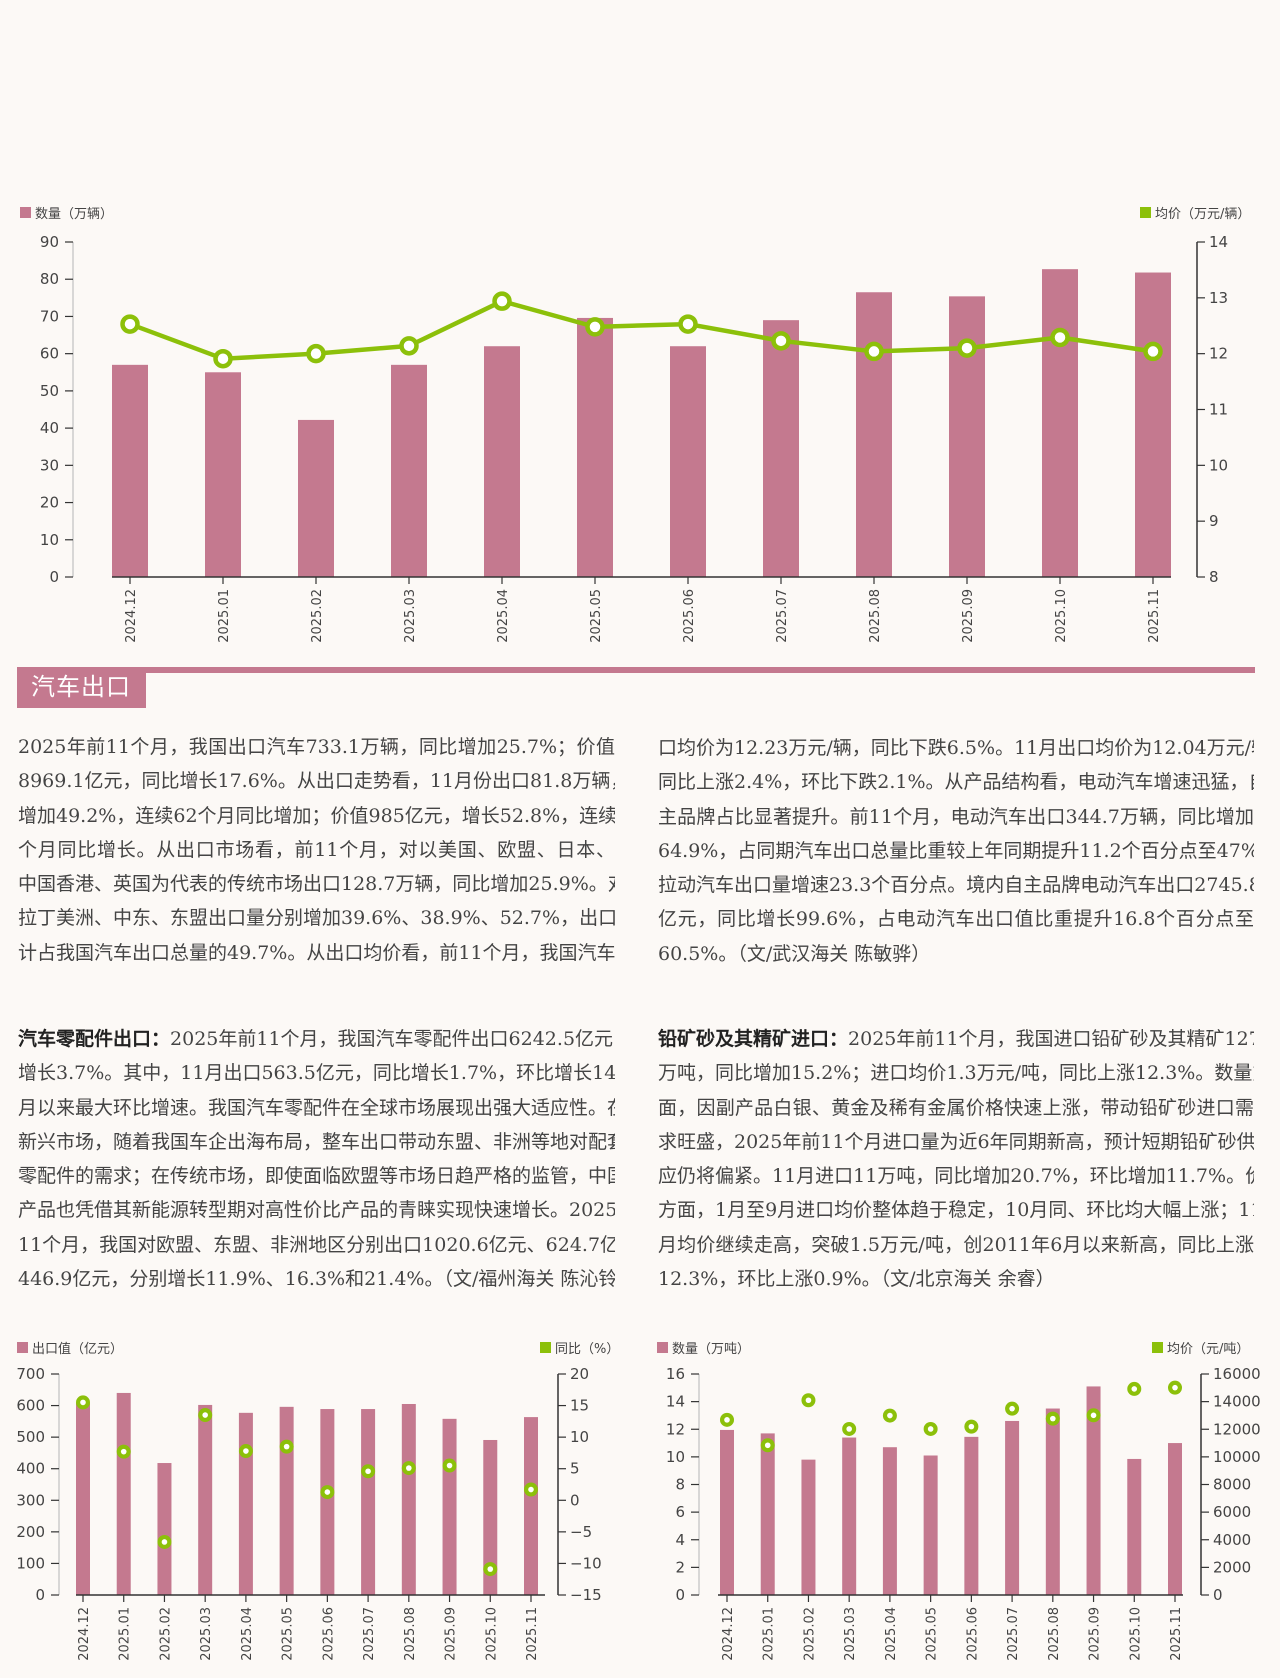 Image resolution: width=1280 pixels, height=1678 pixels. Describe the element at coordinates (74, 214) in the screenshot. I see `legend-label-bar: 数量（万辆）` at that location.